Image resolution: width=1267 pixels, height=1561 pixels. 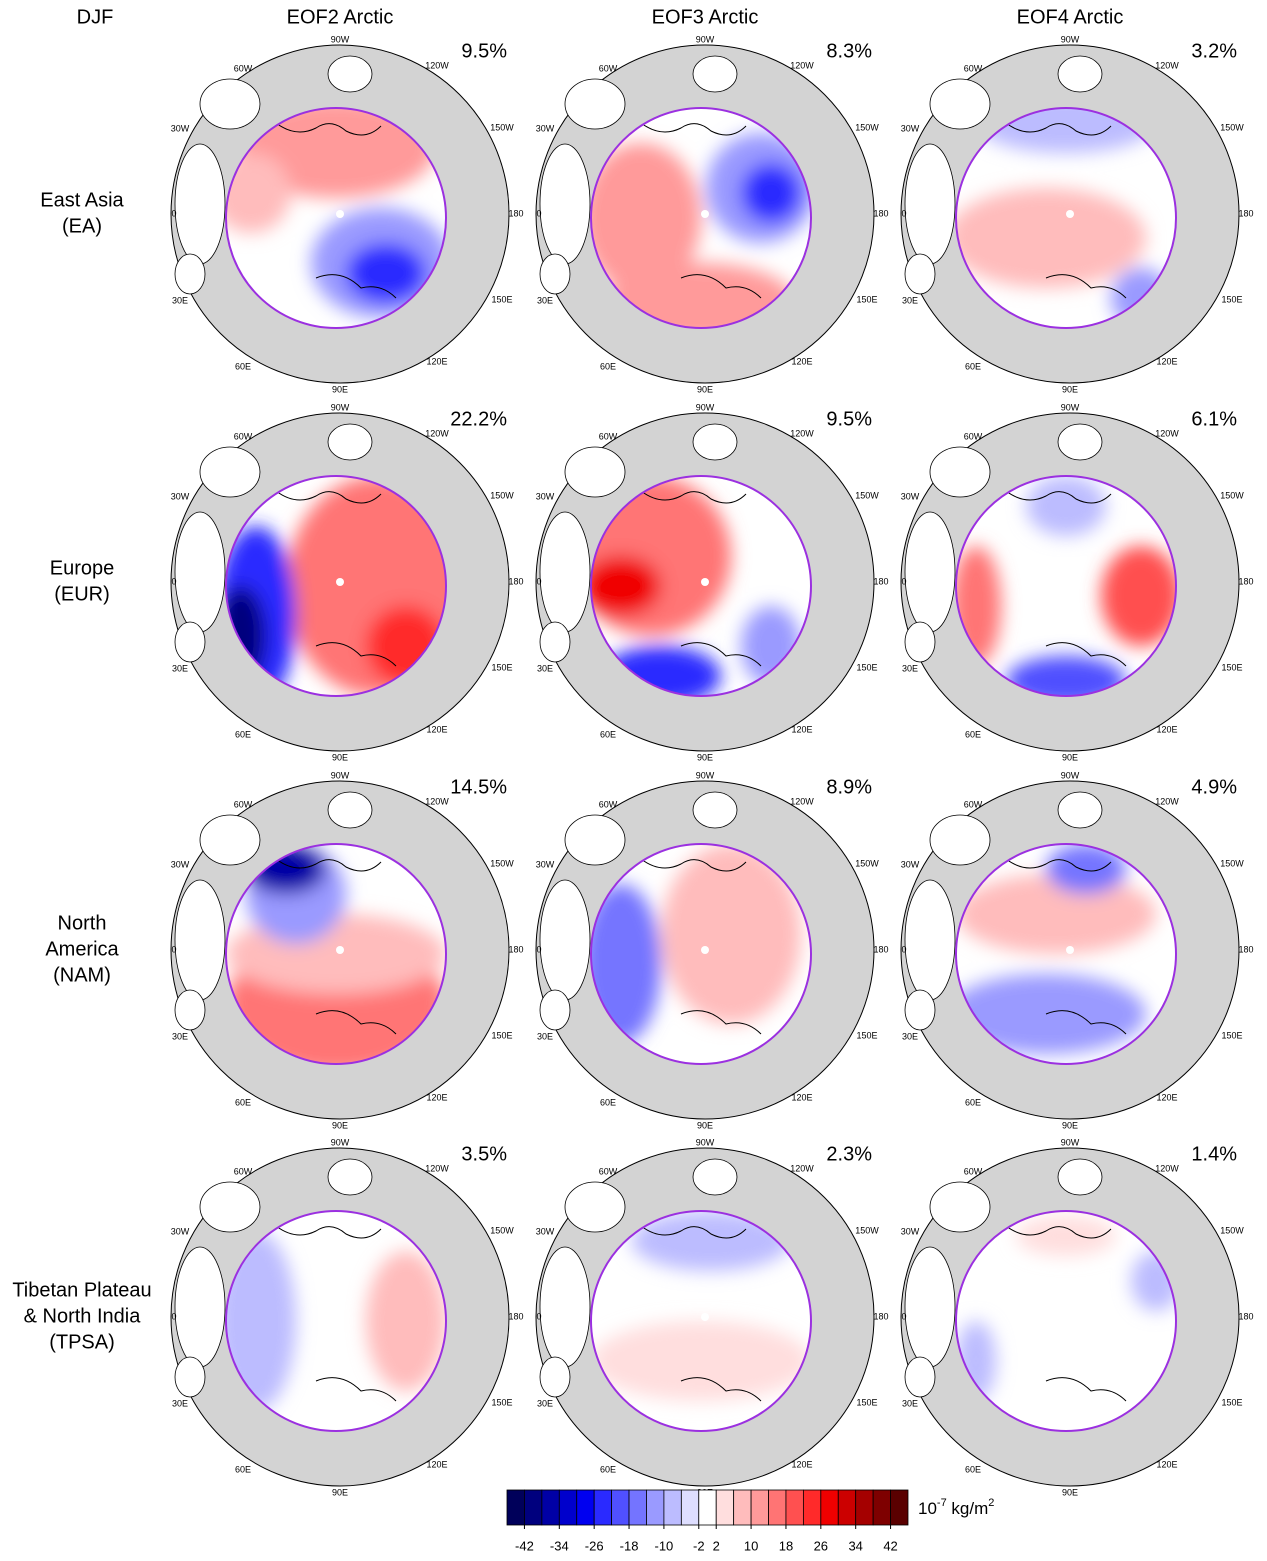 I want to click on variance-explained: 6.1%, so click(x=1214, y=419).